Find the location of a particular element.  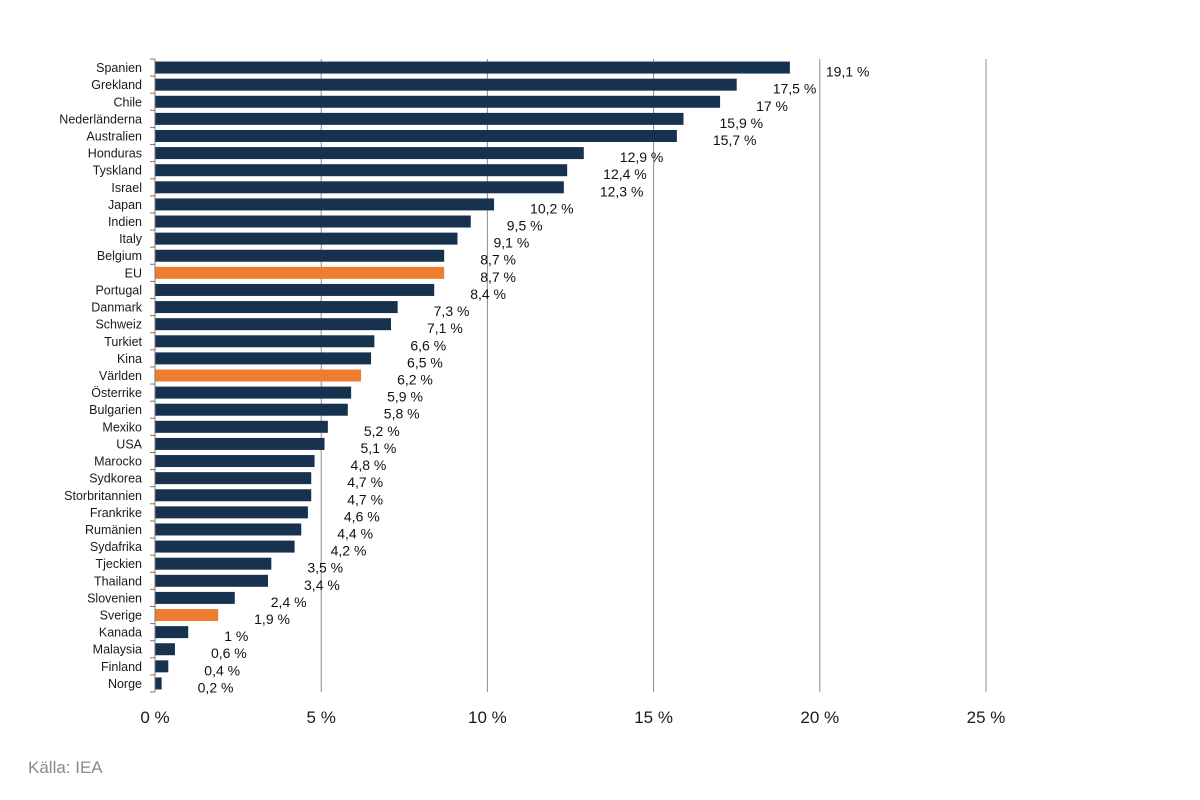

category-label: Mexiko is located at coordinates (122, 427).